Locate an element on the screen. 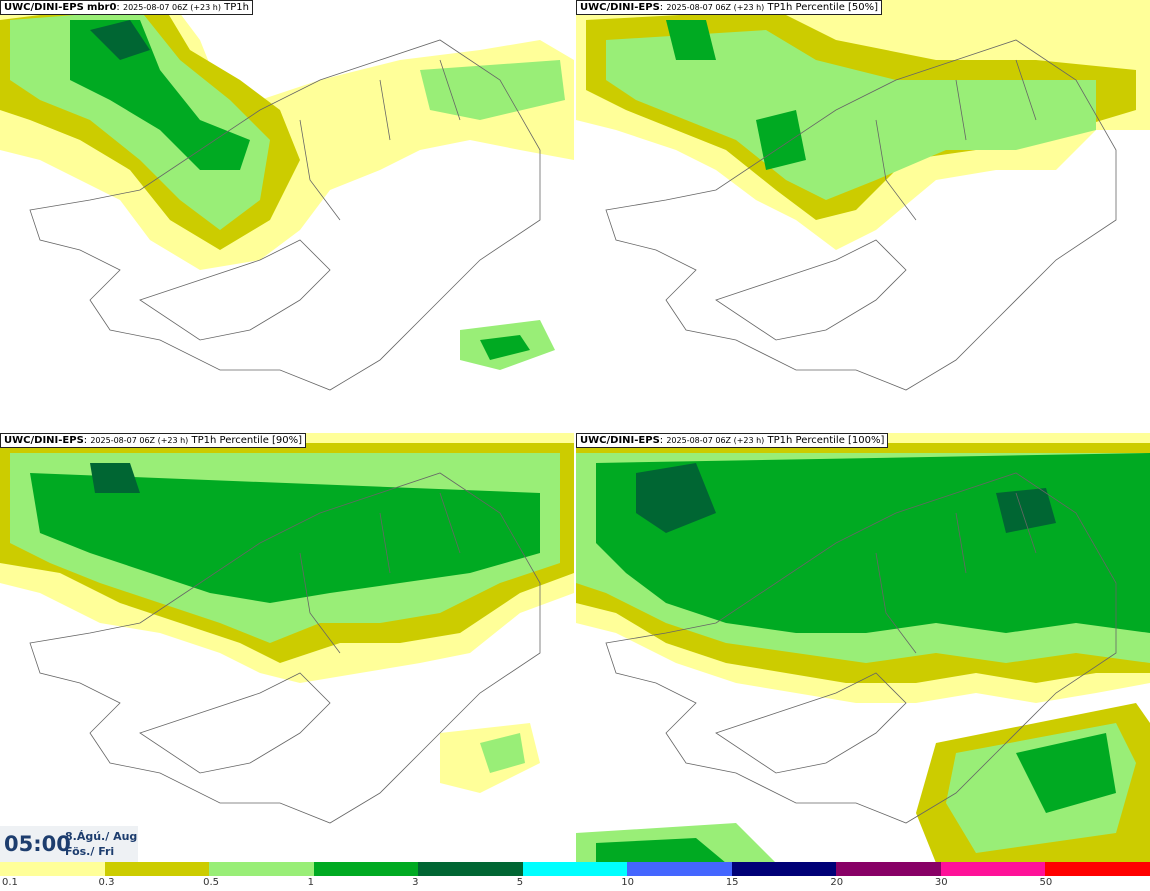 This screenshot has width=1150, height=891. legend-tick-label: 10 is located at coordinates (627, 882).